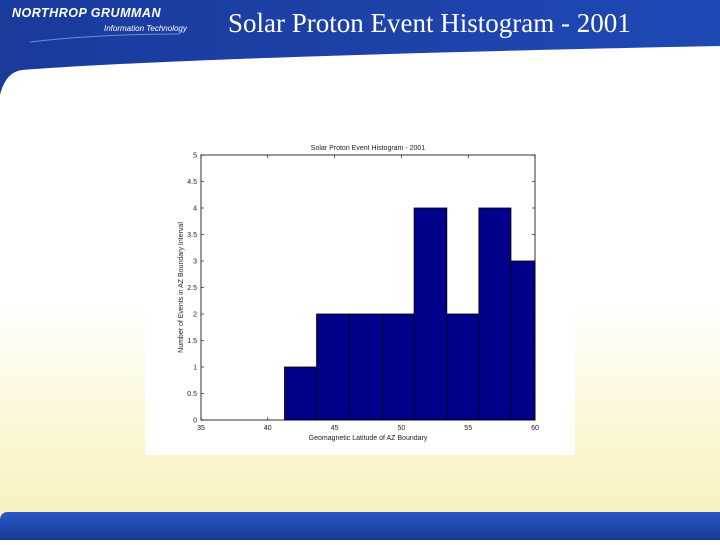  What do you see at coordinates (86, 13) in the screenshot?
I see `logo-text: NORTHROP GRUMMAN` at bounding box center [86, 13].